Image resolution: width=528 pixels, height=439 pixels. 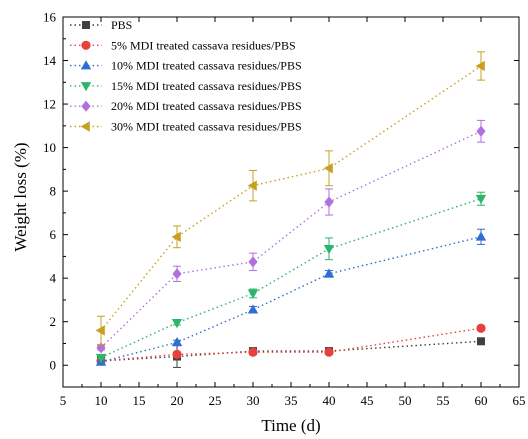 I want to click on x-tick-label: 65, so click(x=519, y=400).